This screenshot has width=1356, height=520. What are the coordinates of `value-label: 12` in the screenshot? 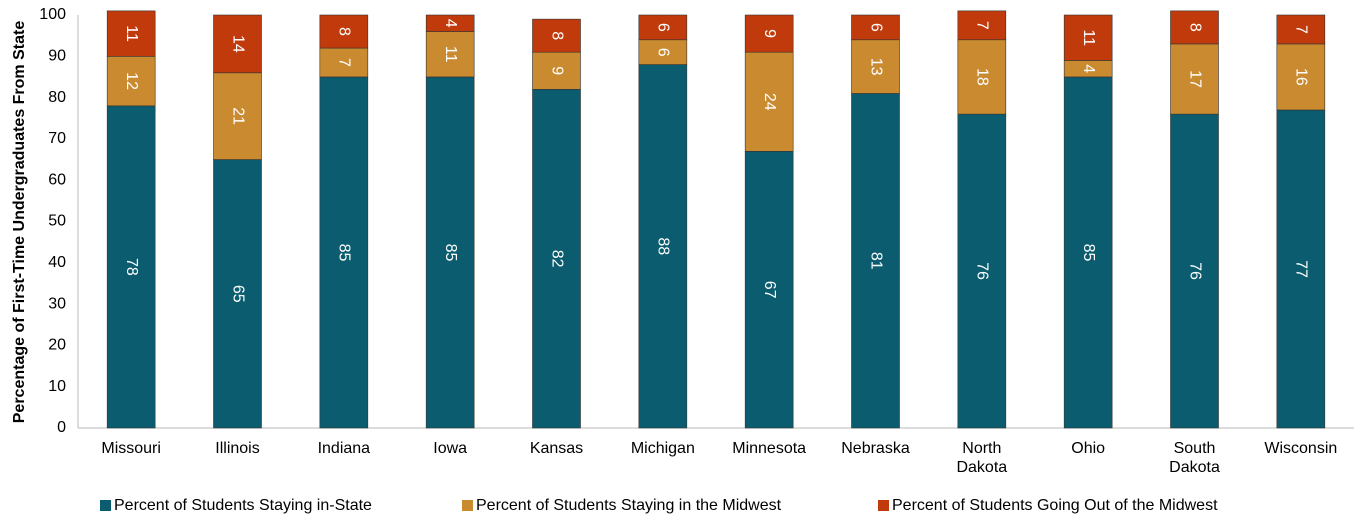 It's located at (131, 81).